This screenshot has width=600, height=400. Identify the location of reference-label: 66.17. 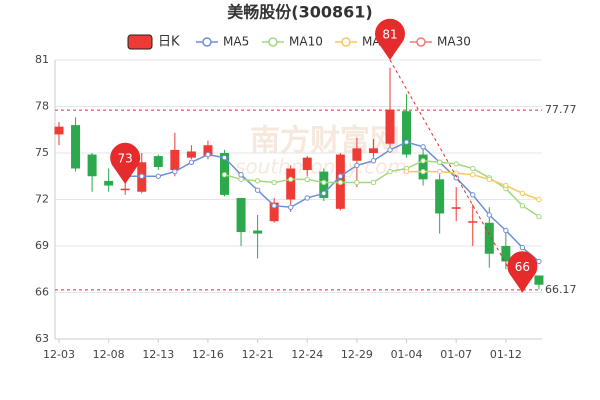
(561, 289).